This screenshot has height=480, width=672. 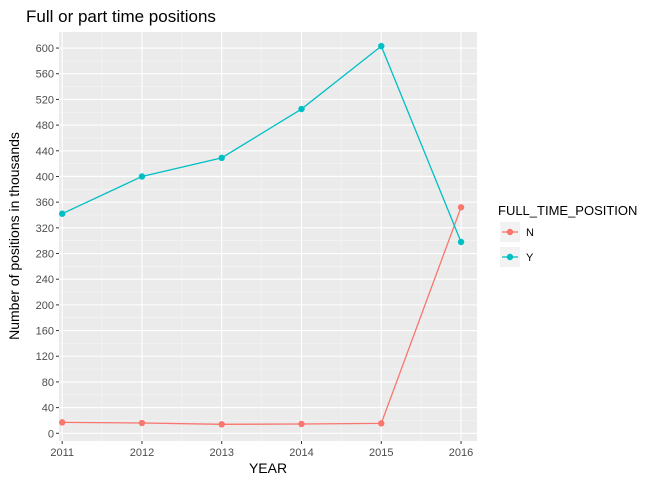 What do you see at coordinates (381, 46) in the screenshot?
I see `data-point-Y-2015` at bounding box center [381, 46].